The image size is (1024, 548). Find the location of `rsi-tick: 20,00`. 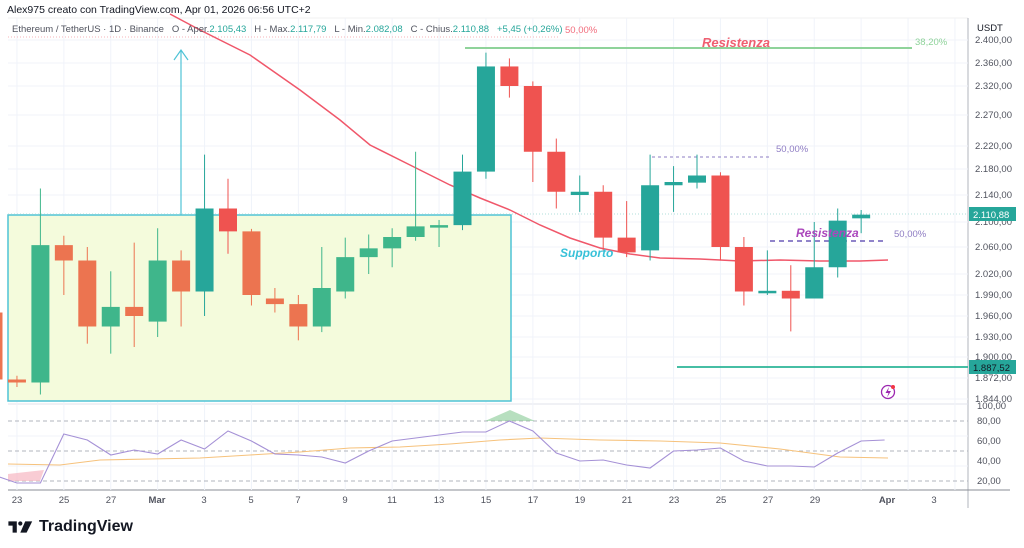

rsi-tick: 20,00 is located at coordinates (989, 481).